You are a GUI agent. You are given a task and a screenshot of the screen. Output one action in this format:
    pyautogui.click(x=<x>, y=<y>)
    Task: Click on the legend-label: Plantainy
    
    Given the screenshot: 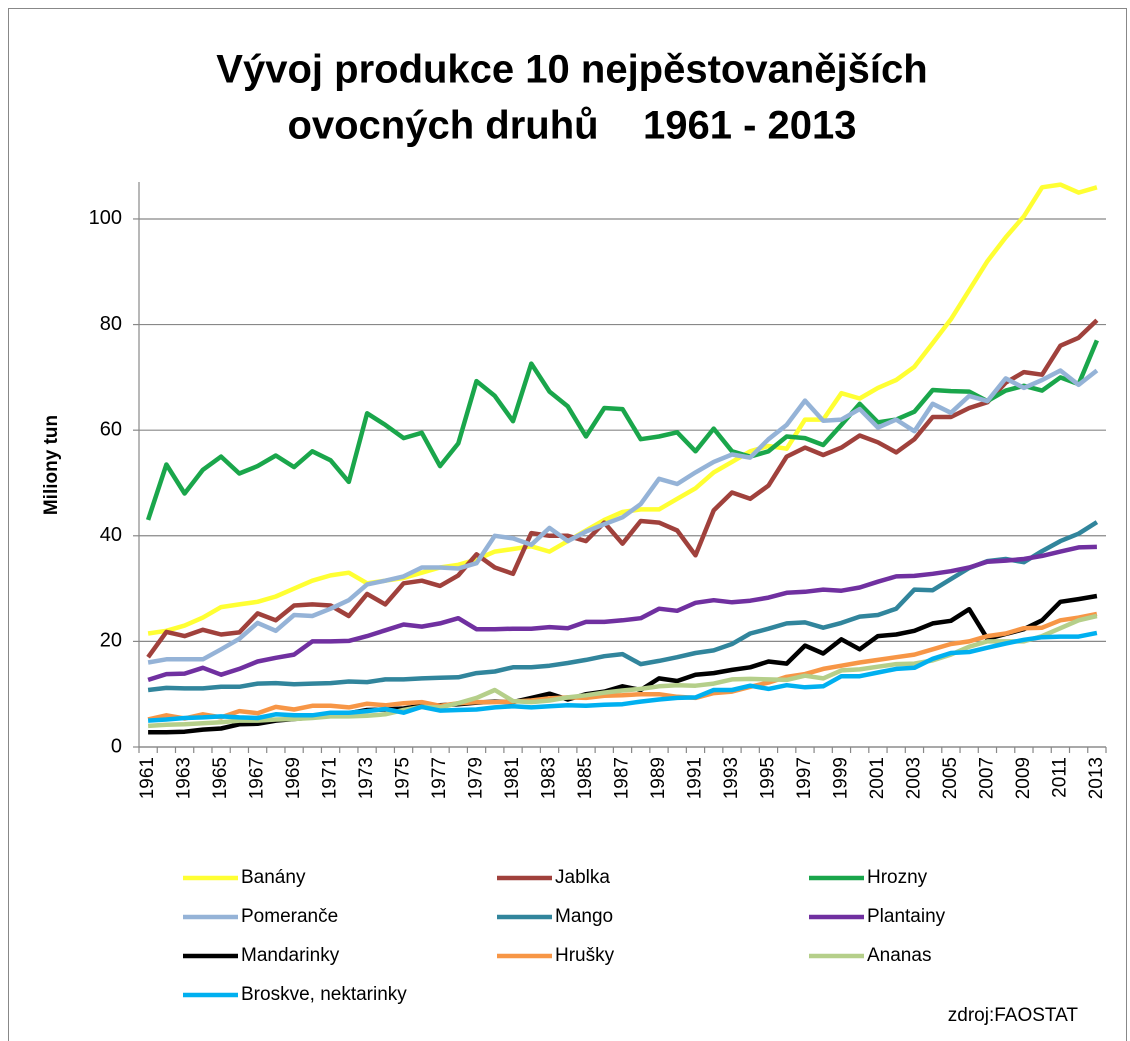 What is the action you would take?
    pyautogui.click(x=906, y=916)
    